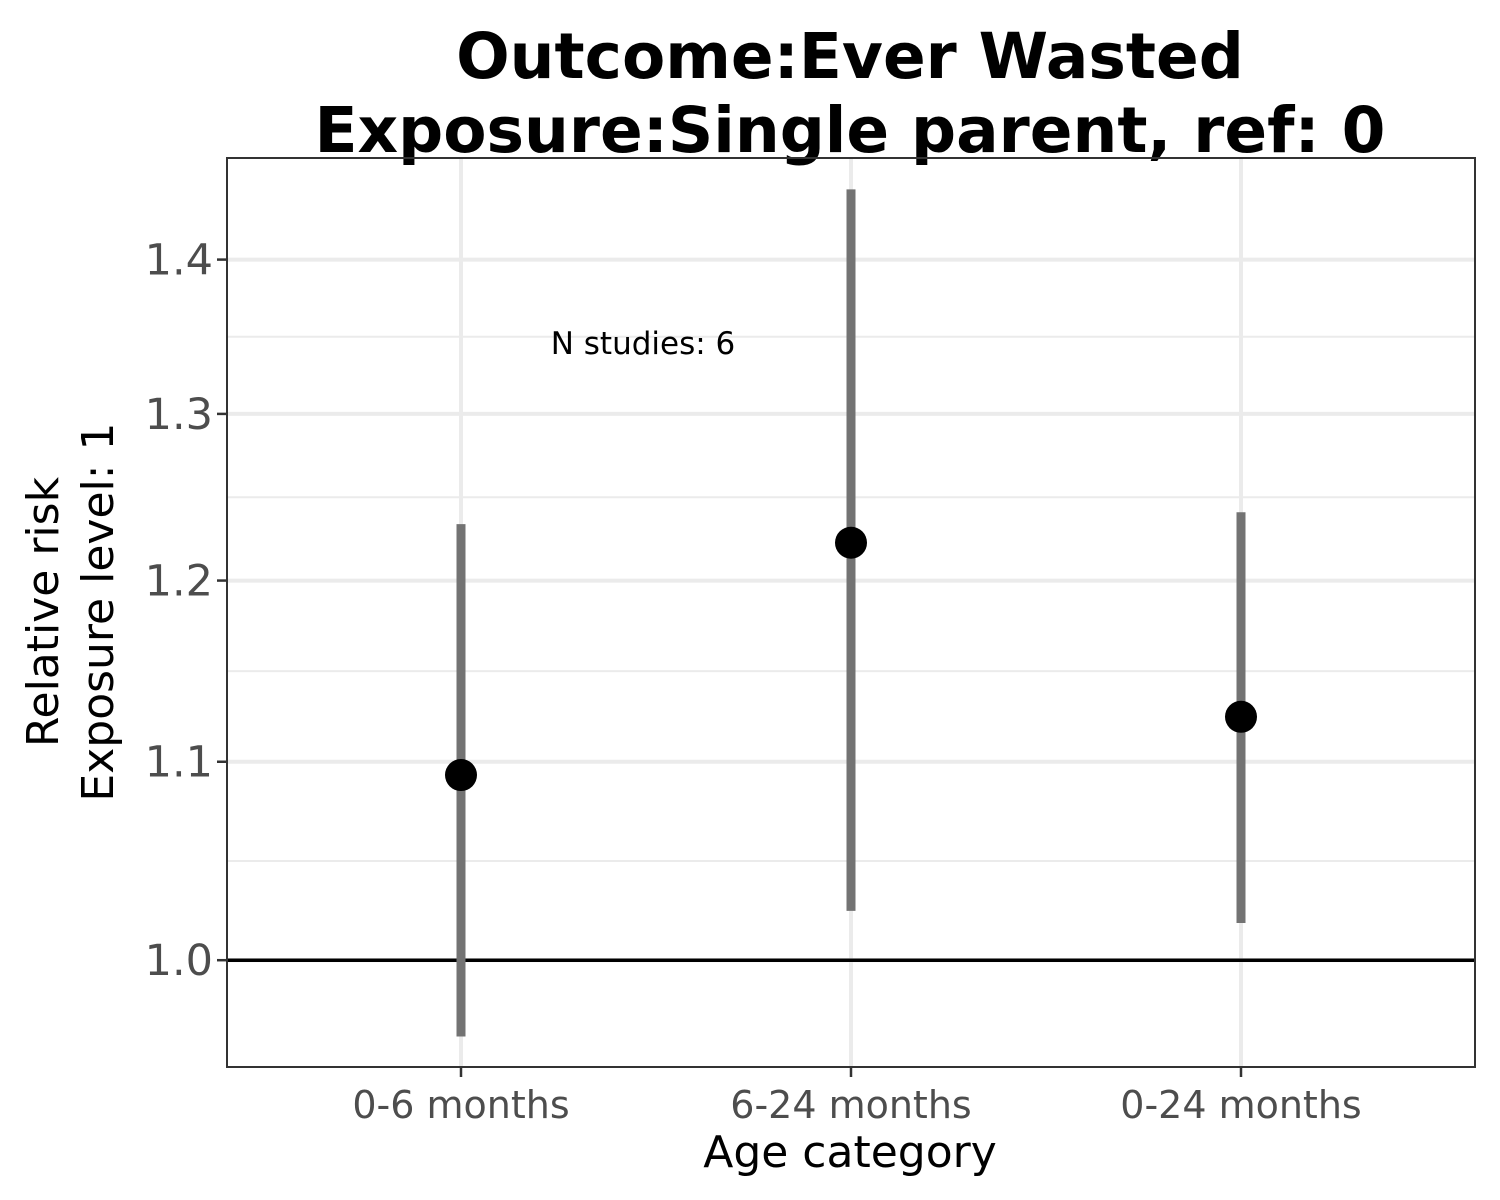 This screenshot has height=1200, width=1500. I want to click on point-estimates, so click(851, 659).